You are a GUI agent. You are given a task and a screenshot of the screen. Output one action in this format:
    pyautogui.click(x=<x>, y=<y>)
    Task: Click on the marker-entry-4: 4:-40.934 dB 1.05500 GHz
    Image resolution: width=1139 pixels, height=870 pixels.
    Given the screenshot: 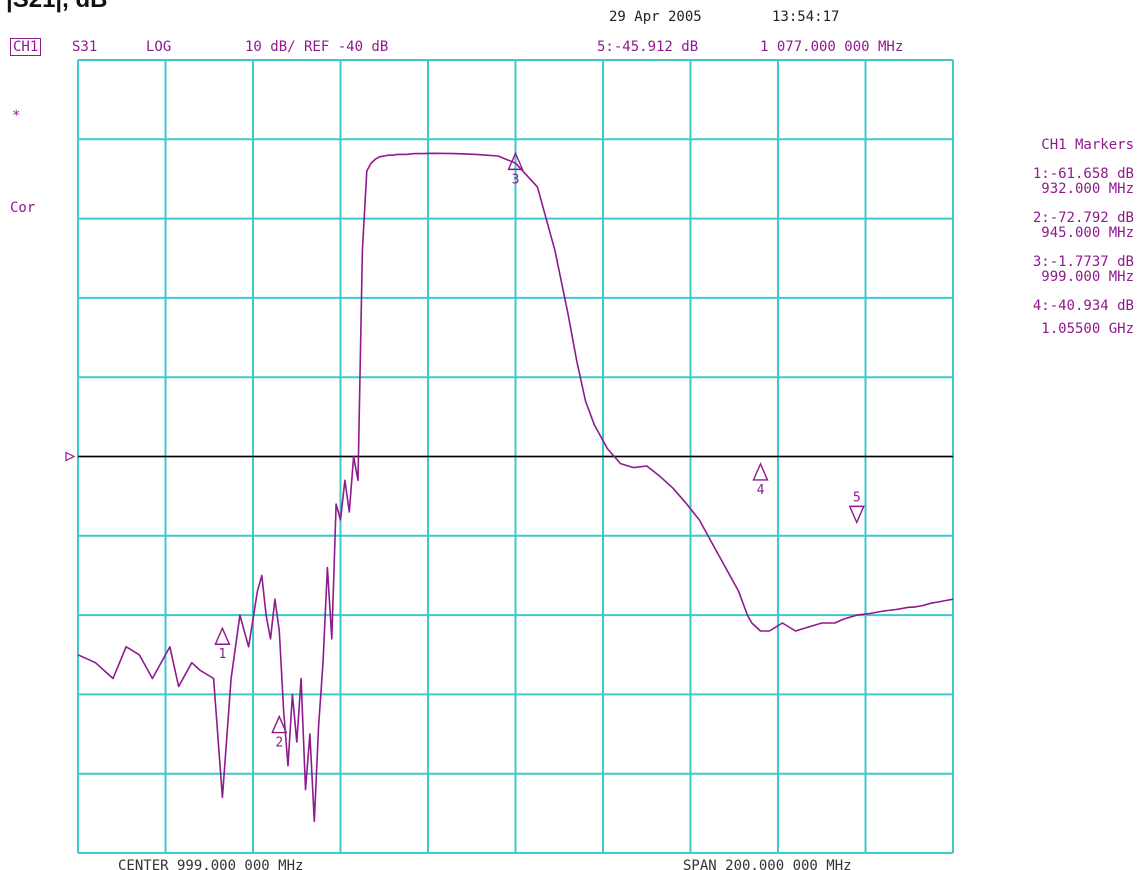 What is the action you would take?
    pyautogui.click(x=1067, y=318)
    